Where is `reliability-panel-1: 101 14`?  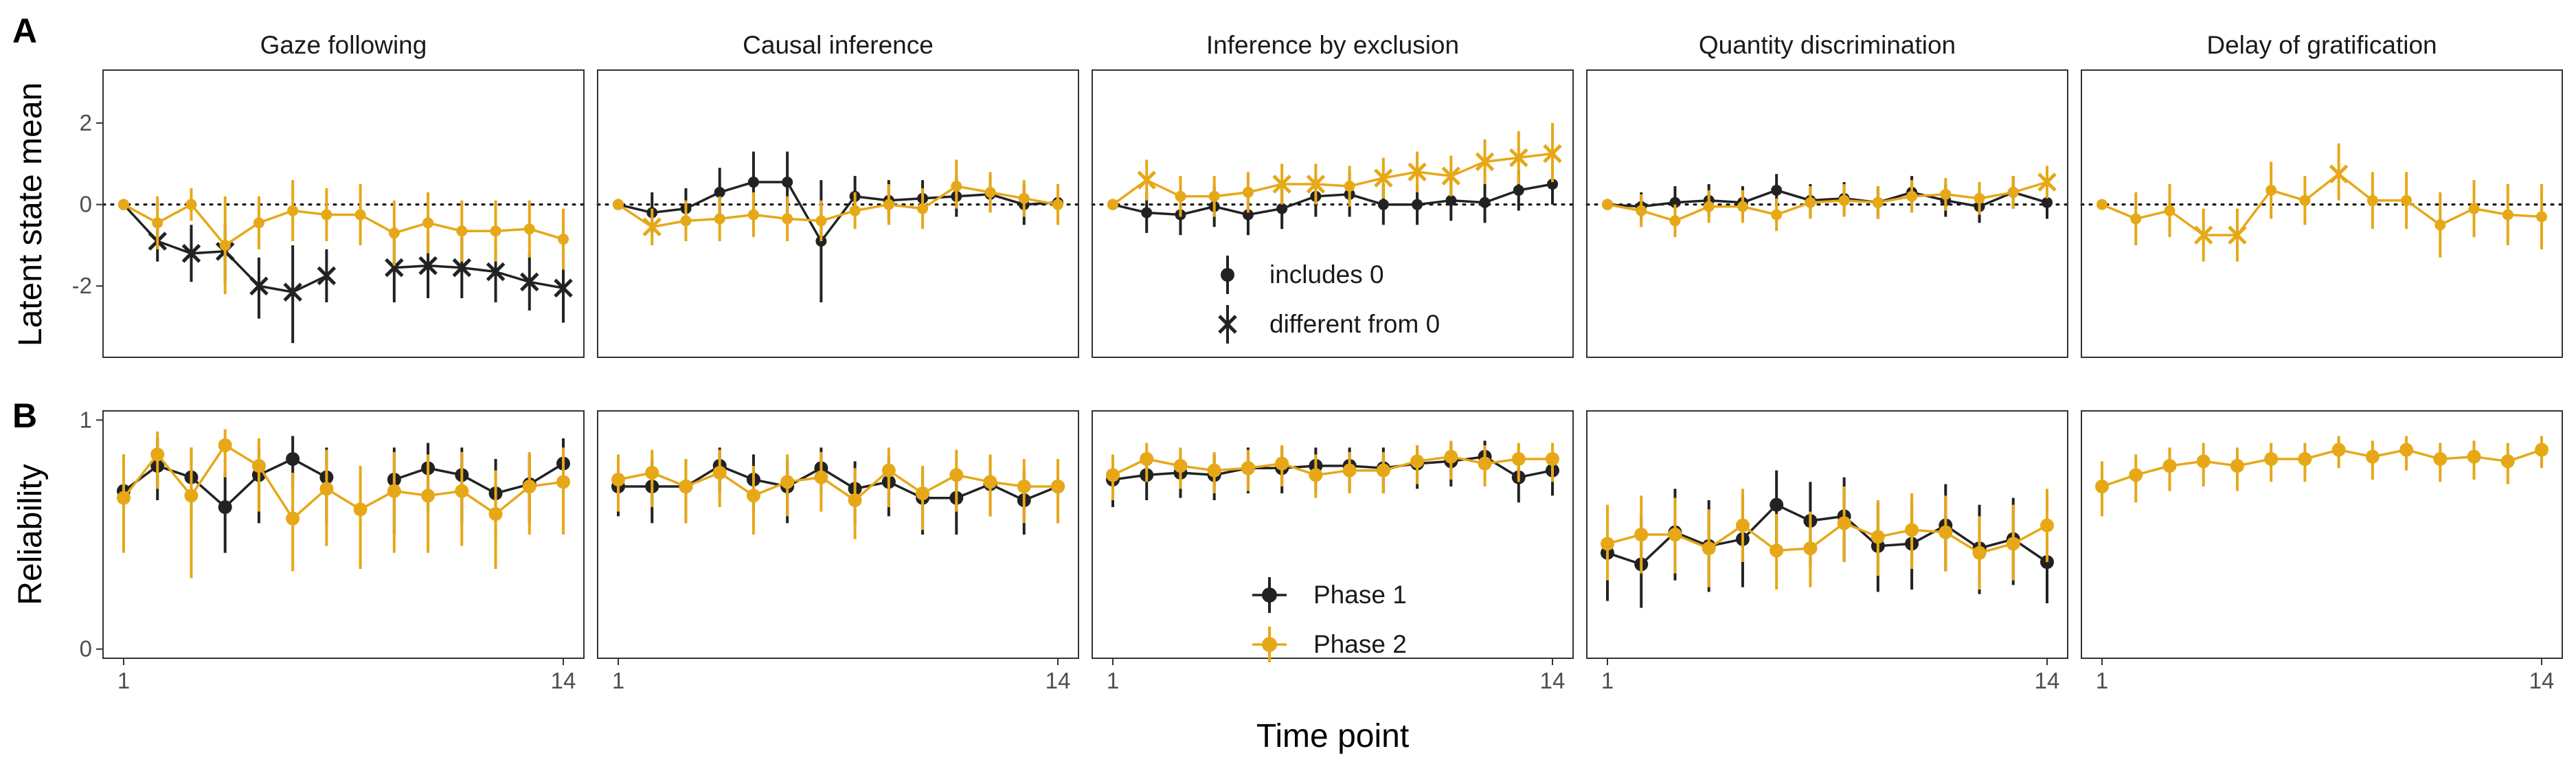 reliability-panel-1: 101 14 is located at coordinates (332, 550).